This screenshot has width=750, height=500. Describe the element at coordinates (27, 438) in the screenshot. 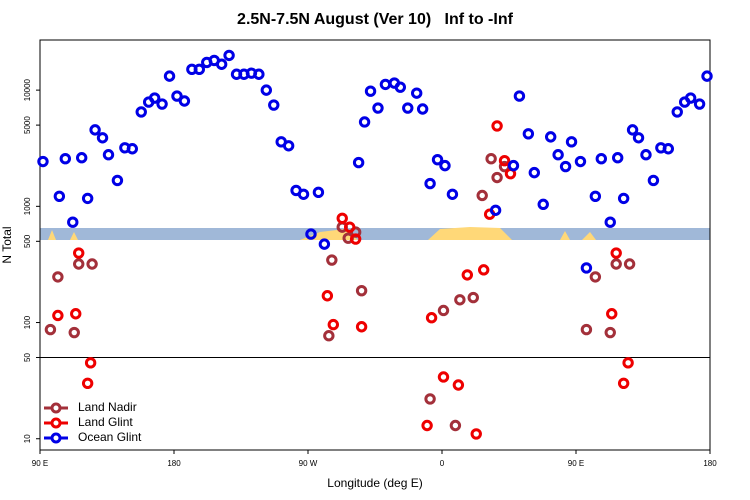

I see `y-tick-label: 10` at that location.